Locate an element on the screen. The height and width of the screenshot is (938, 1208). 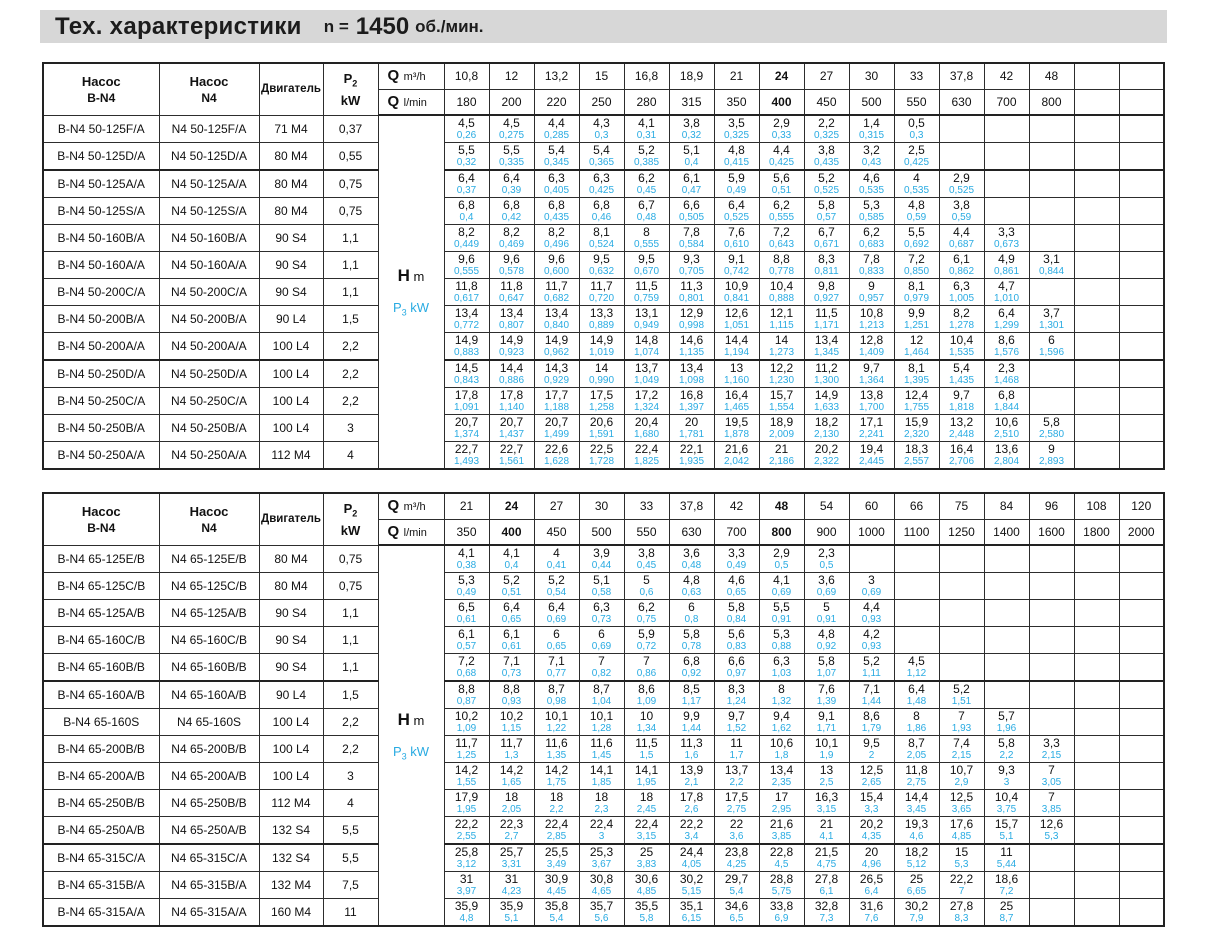
performance-cell: 7 0,86 is located at coordinates (646, 667).